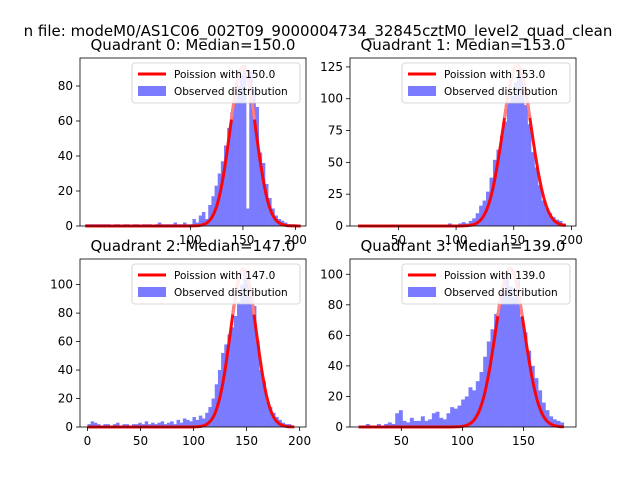 This screenshot has width=640, height=480. What do you see at coordinates (494, 75) in the screenshot?
I see `legend-poisson-label: Poission with 153.0` at bounding box center [494, 75].